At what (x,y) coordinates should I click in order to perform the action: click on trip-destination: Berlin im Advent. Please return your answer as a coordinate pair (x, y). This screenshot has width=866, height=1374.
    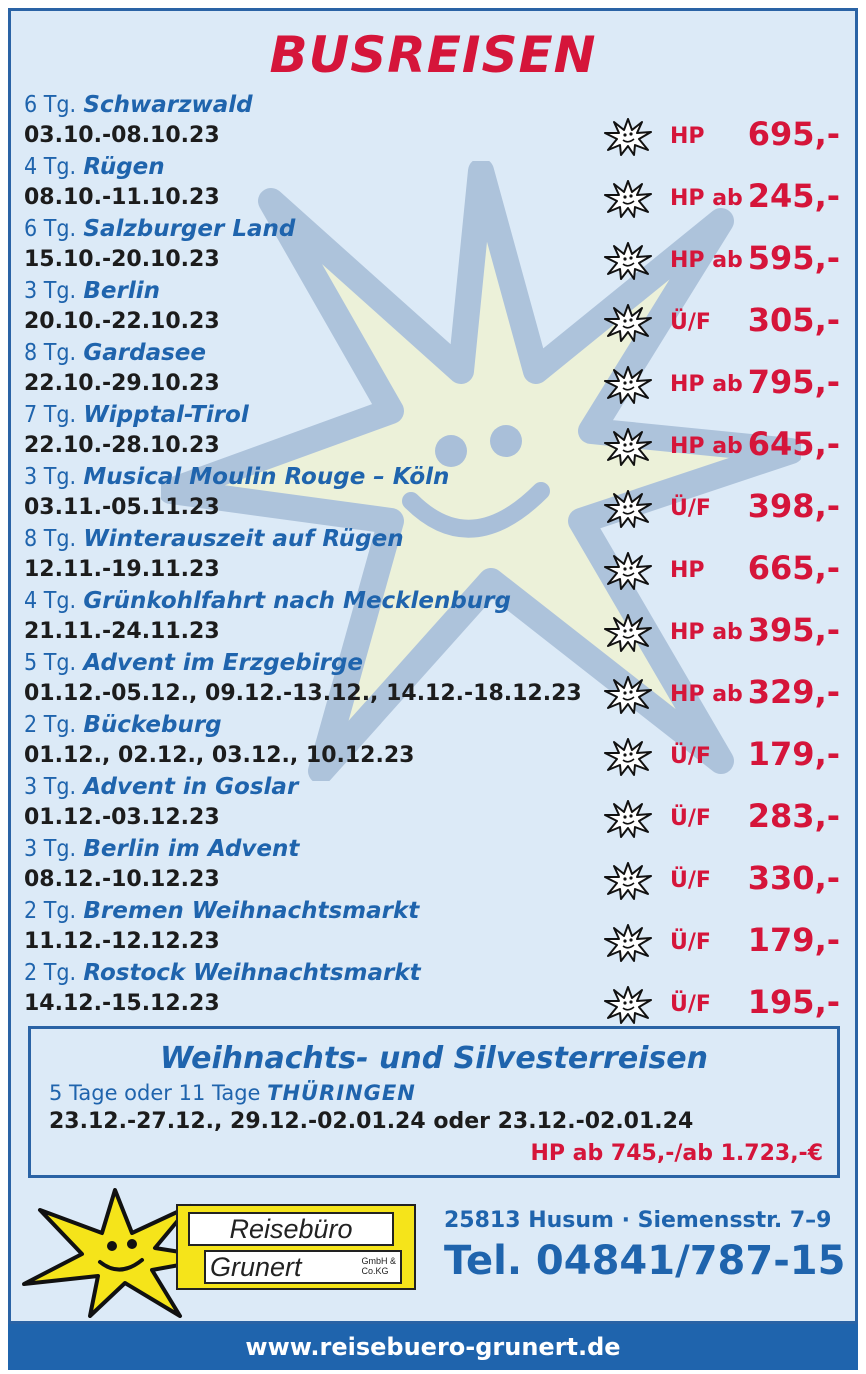
    Looking at the image, I should click on (191, 849).